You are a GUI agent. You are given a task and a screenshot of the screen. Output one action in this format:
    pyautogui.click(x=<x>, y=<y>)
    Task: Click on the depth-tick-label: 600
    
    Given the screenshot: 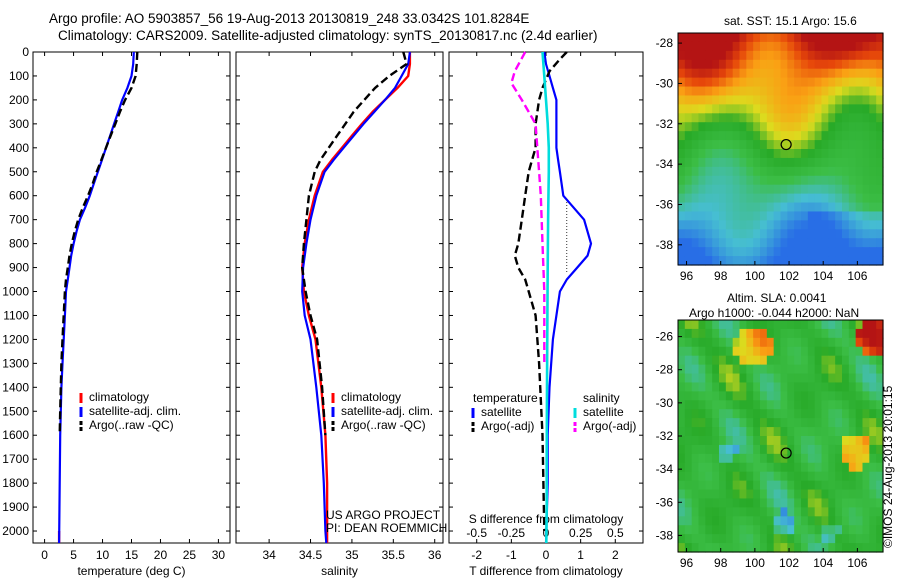 What is the action you would take?
    pyautogui.click(x=19, y=196)
    